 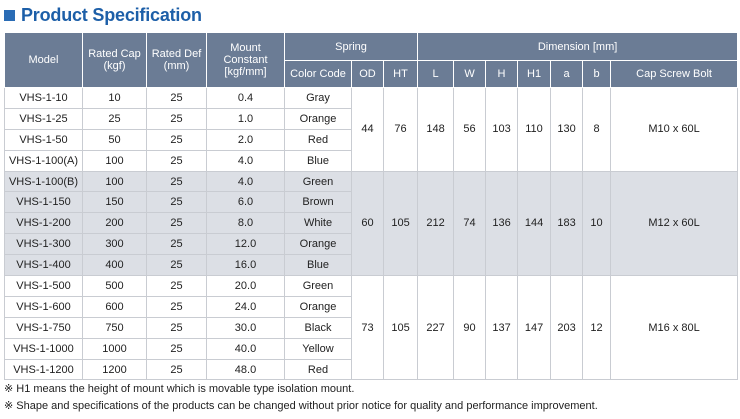 What do you see at coordinates (318, 181) in the screenshot?
I see `cell-color-code: Green` at bounding box center [318, 181].